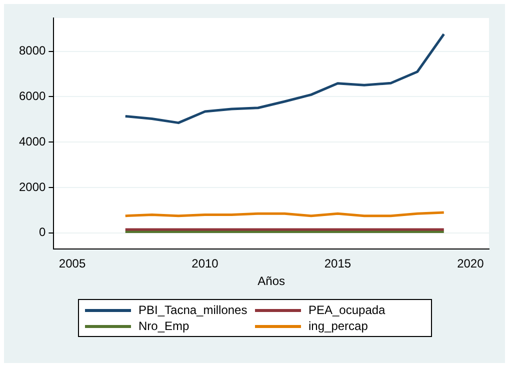 Image resolution: width=509 pixels, height=367 pixels. What do you see at coordinates (72, 263) in the screenshot?
I see `x-tick-label: 2005` at bounding box center [72, 263].